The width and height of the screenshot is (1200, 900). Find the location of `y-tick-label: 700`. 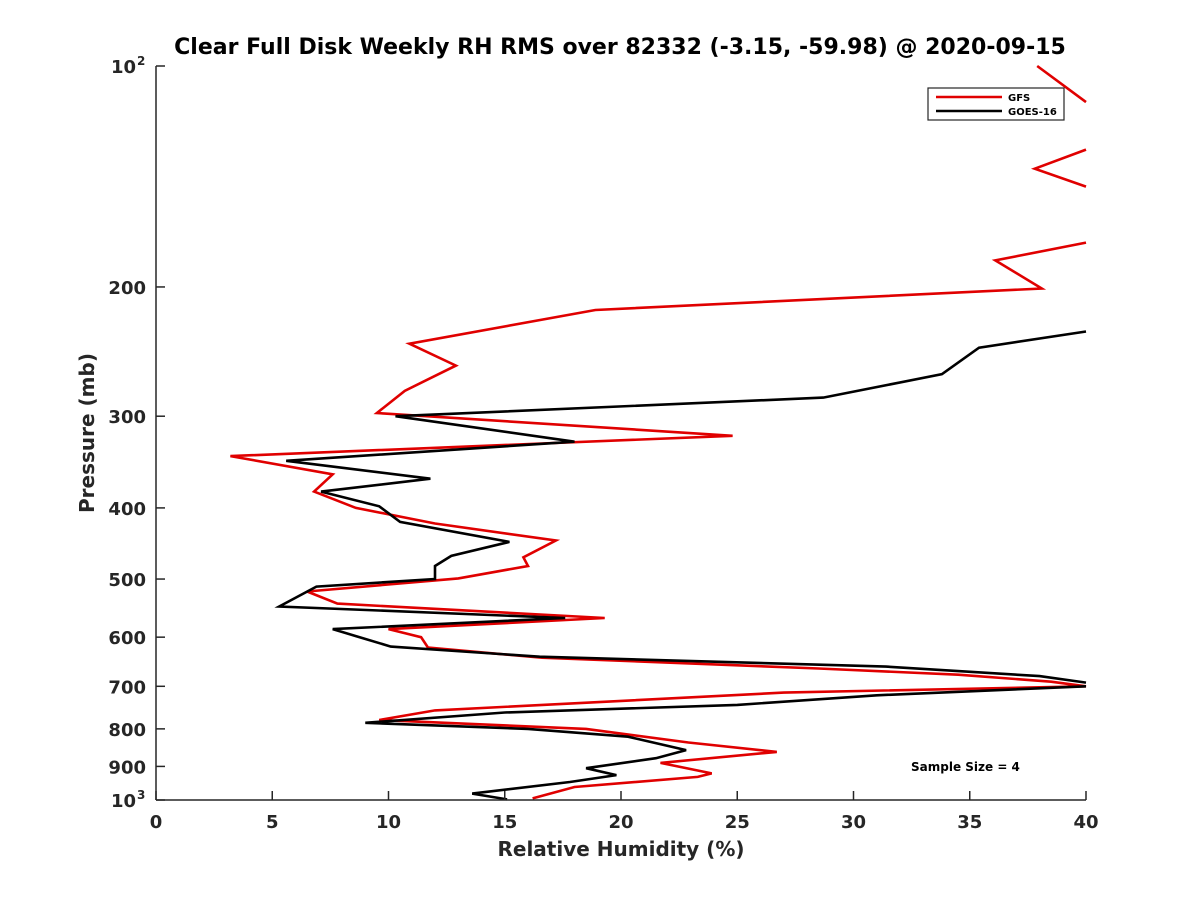

y-tick-label: 700 is located at coordinates (127, 687).